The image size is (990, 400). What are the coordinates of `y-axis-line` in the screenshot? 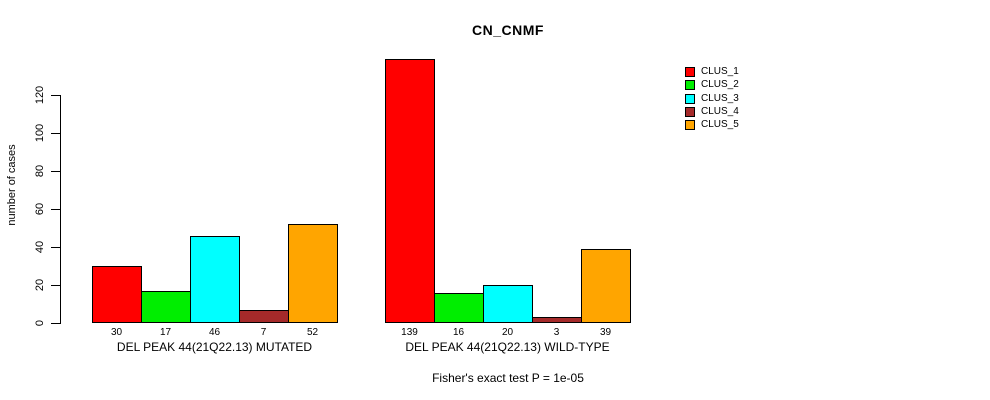 It's located at (60, 209).